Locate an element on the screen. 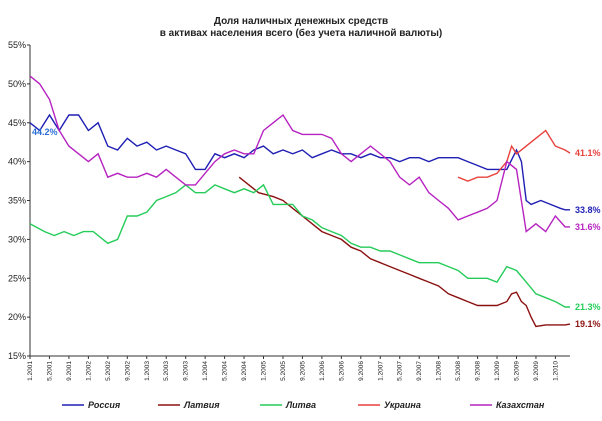  x-tick-label: 5.2007 is located at coordinates (400, 371).